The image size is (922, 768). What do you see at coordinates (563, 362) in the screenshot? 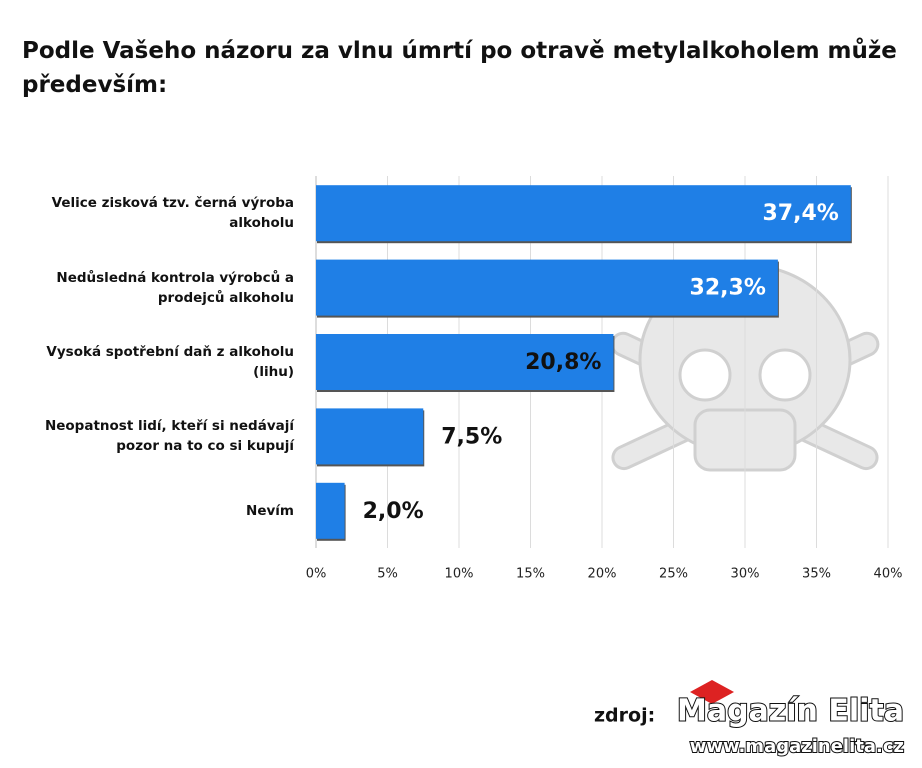
I see `value-label: 20,8%` at bounding box center [563, 362].